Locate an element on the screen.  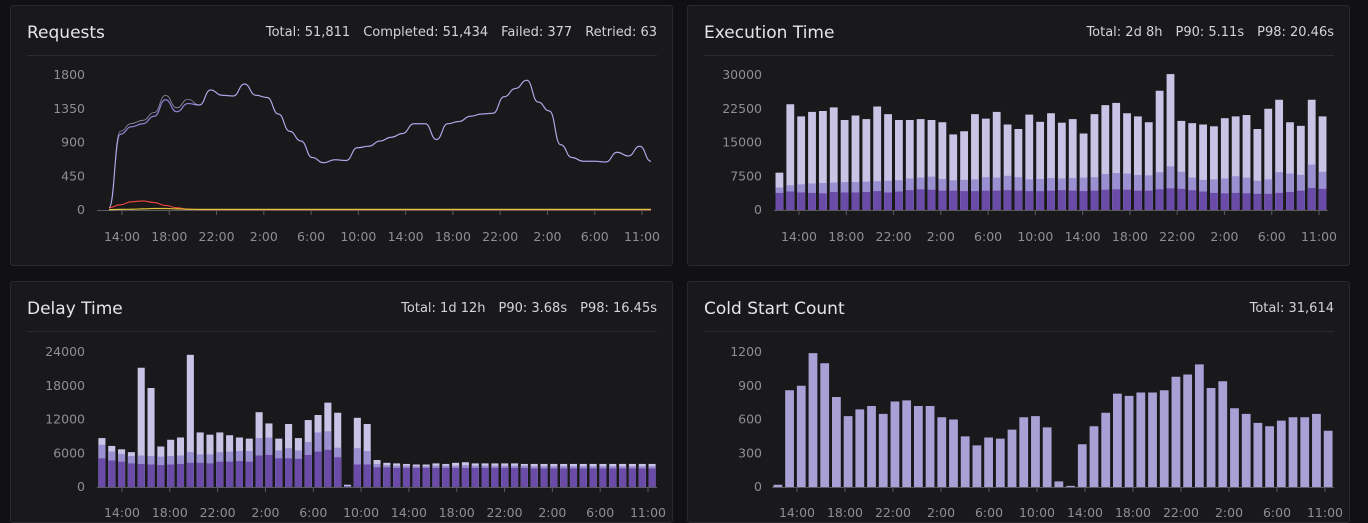
separator is located at coordinates (1019, 55).